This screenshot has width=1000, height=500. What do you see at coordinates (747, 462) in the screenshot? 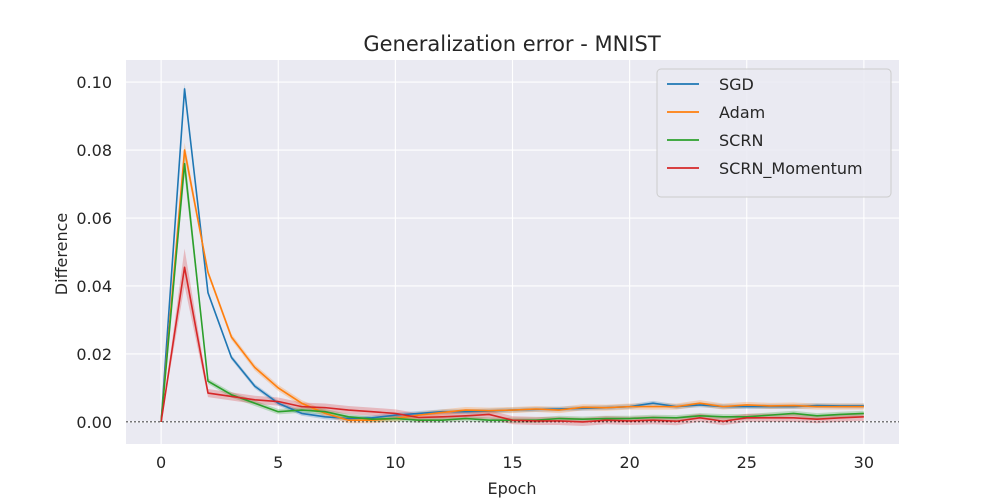
I see `x-tick-label: 25` at bounding box center [747, 462].